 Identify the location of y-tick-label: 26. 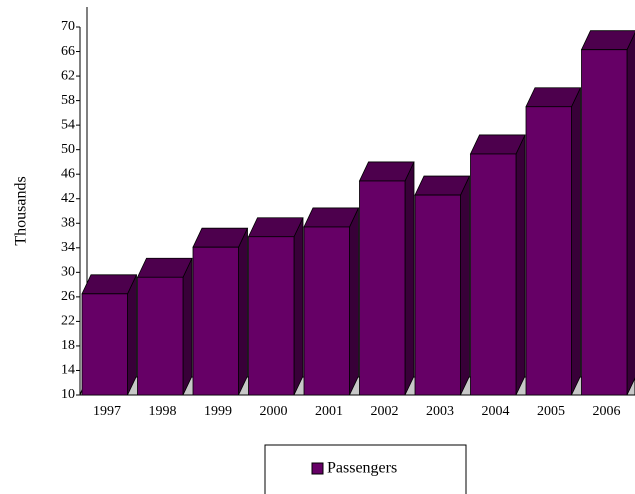
(68, 296).